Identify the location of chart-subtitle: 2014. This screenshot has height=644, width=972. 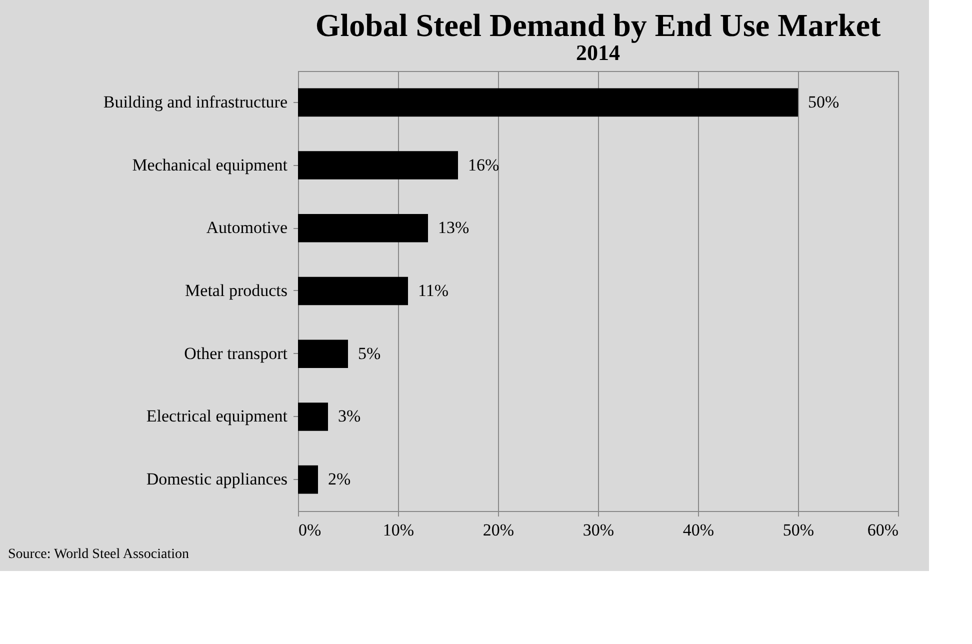
(598, 52).